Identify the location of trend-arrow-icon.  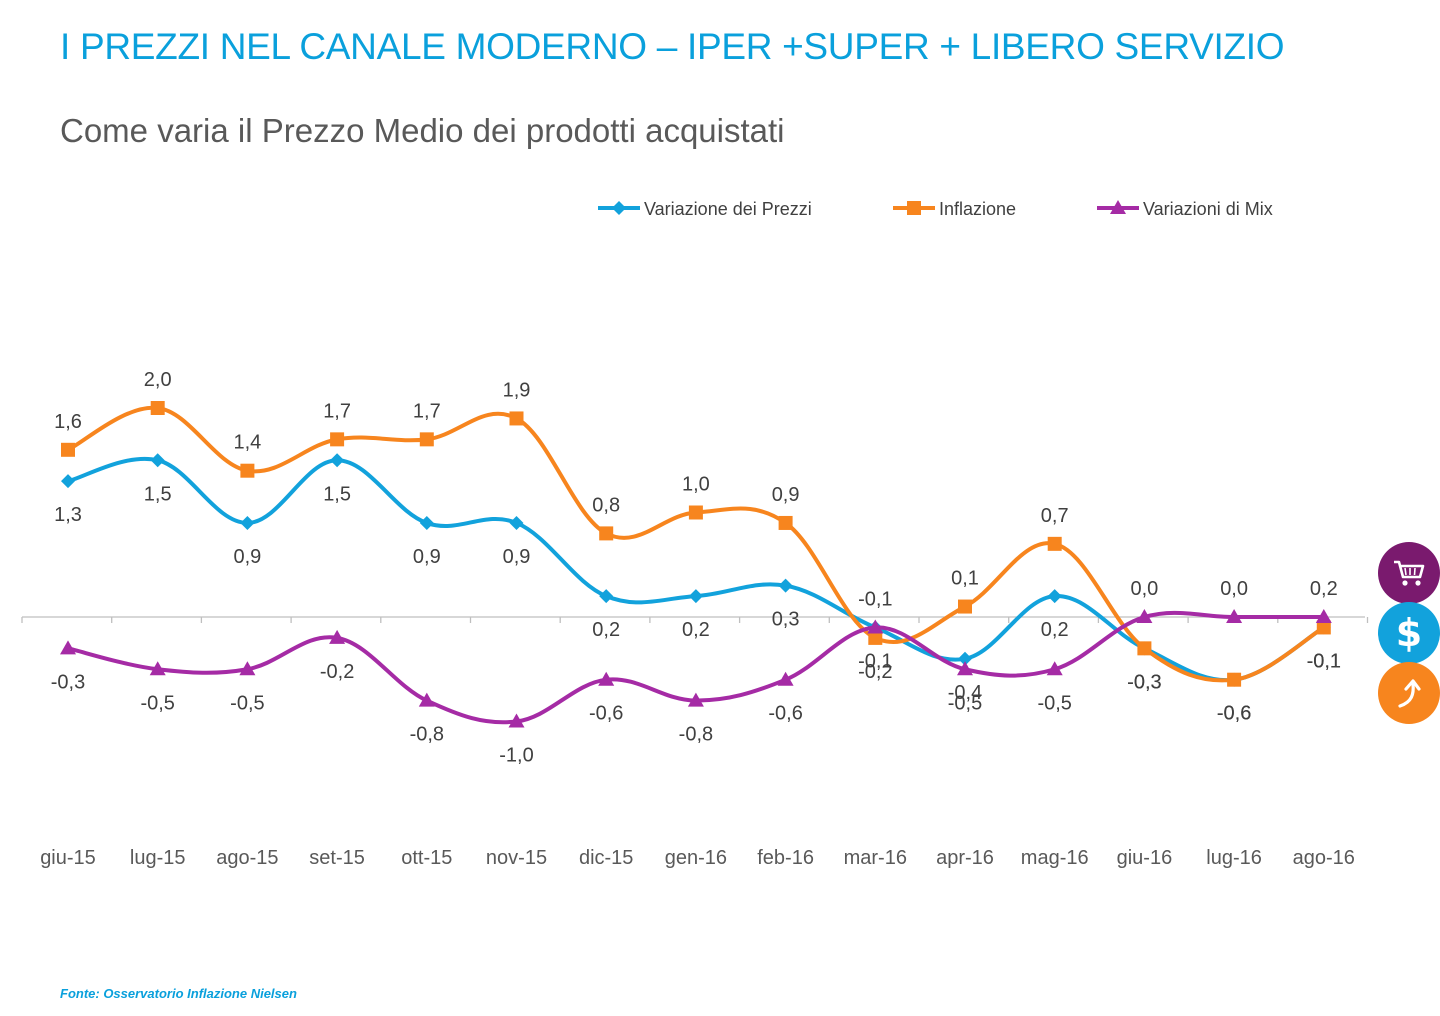
(1409, 693).